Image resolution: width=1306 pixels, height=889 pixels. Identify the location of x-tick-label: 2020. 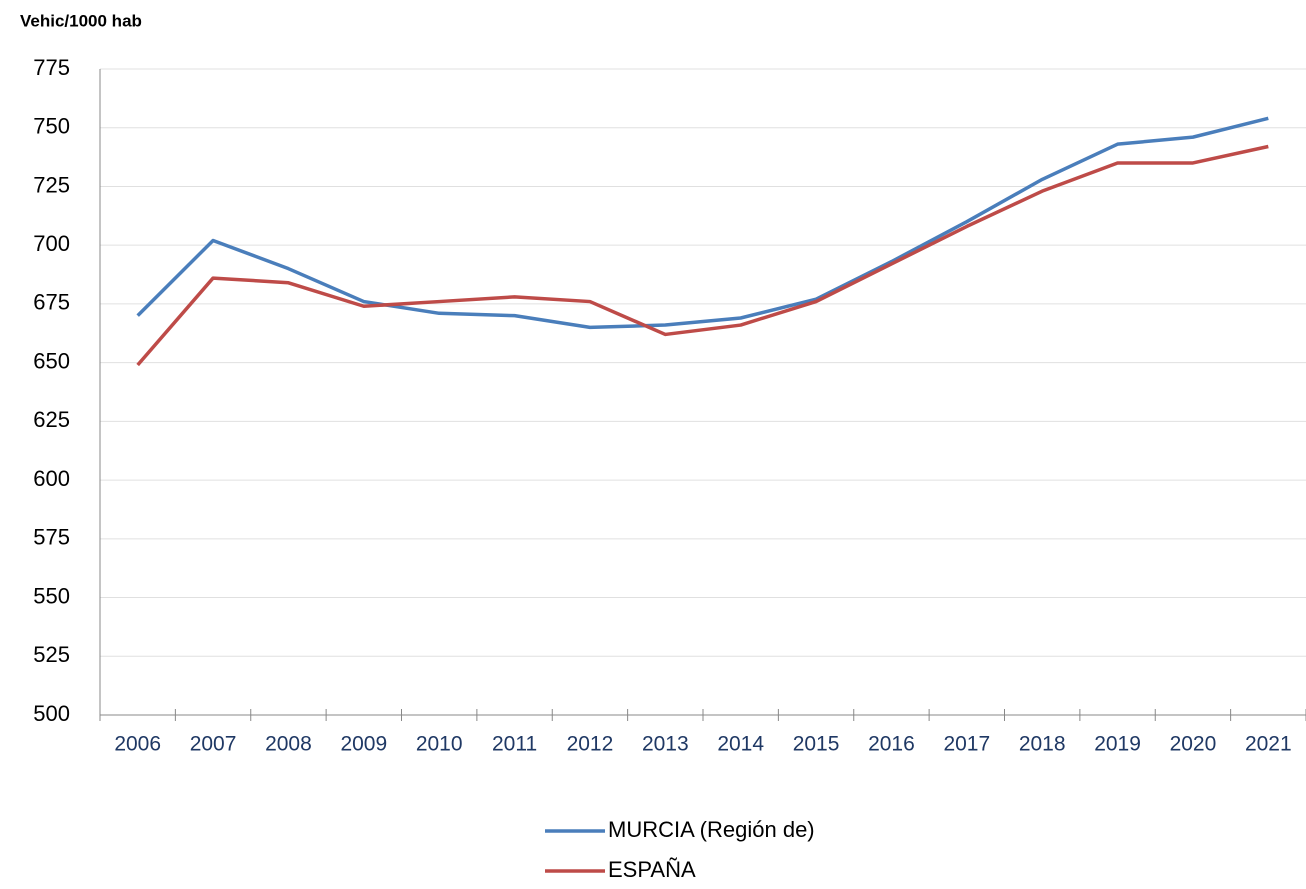
(1193, 744).